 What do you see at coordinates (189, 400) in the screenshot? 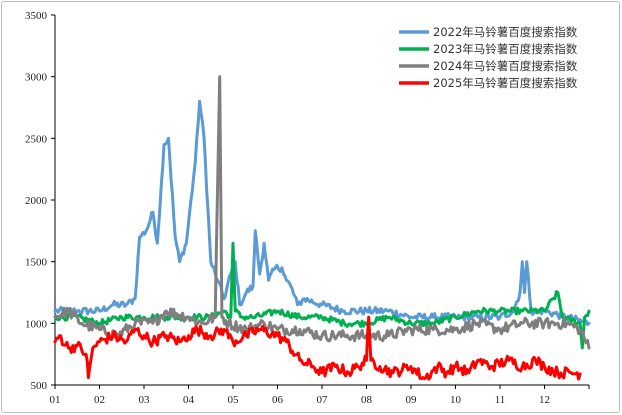
I see `x-tick-label: 04` at bounding box center [189, 400].